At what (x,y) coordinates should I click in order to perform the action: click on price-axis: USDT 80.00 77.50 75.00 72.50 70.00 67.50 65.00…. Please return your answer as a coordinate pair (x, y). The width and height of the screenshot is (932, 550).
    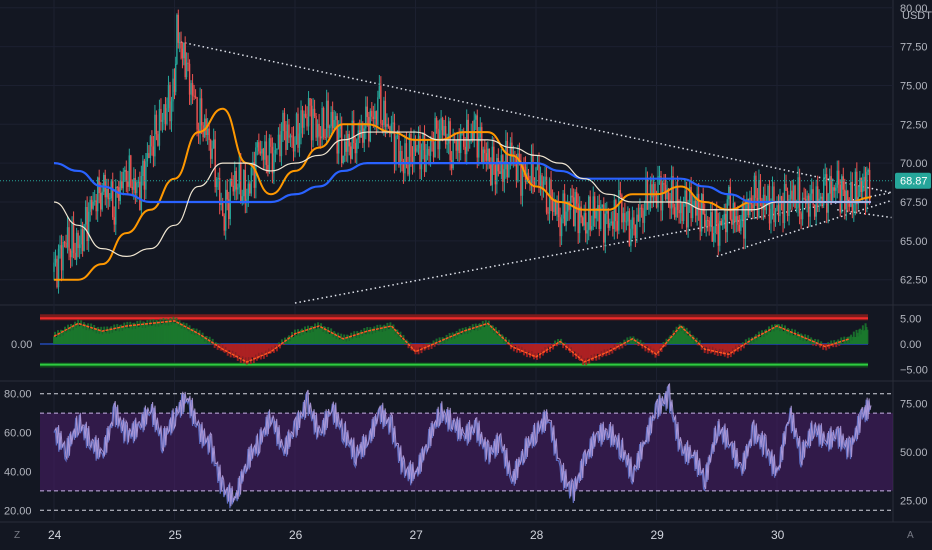
    Looking at the image, I should click on (916, 145).